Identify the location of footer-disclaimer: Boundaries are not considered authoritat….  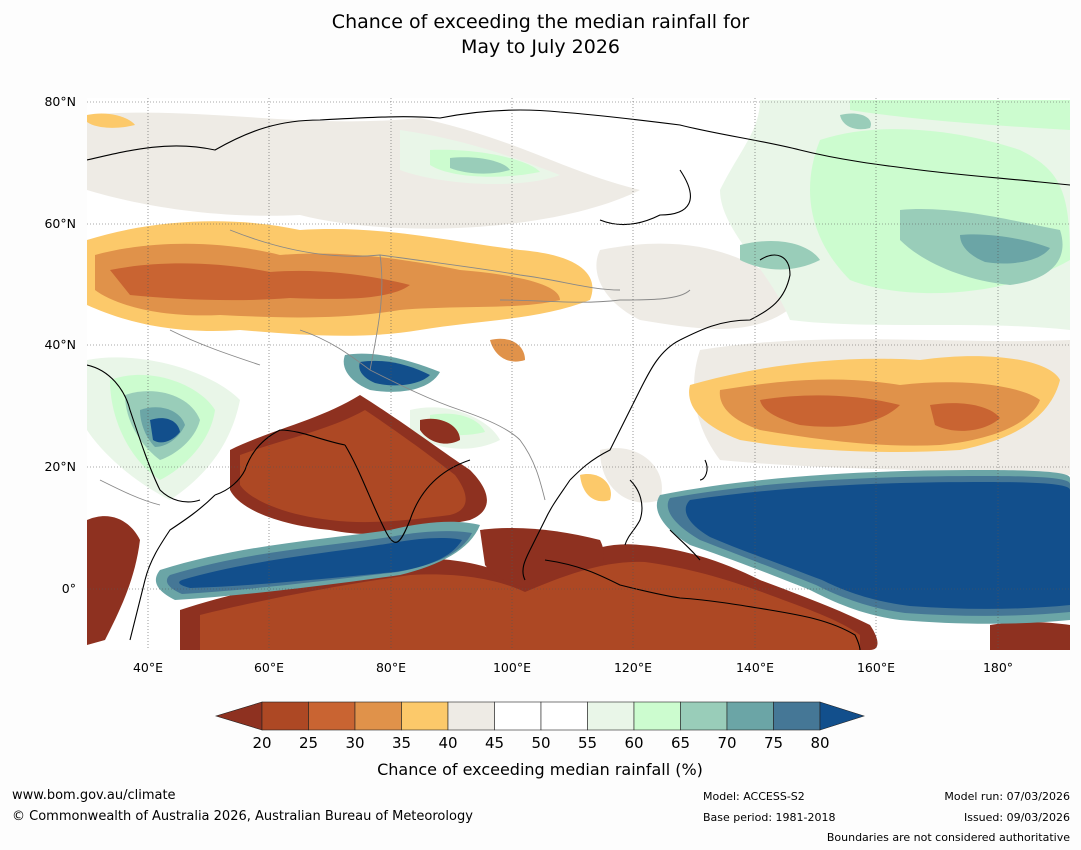
(948, 837).